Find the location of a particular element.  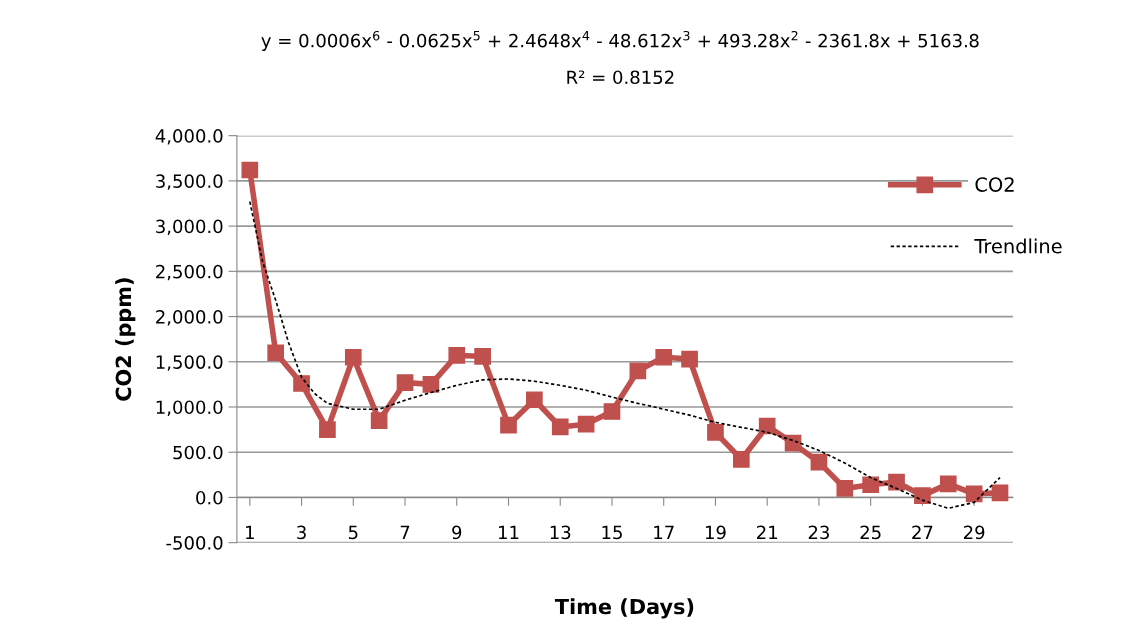

y-tick-label: -500.0 is located at coordinates (194, 543).